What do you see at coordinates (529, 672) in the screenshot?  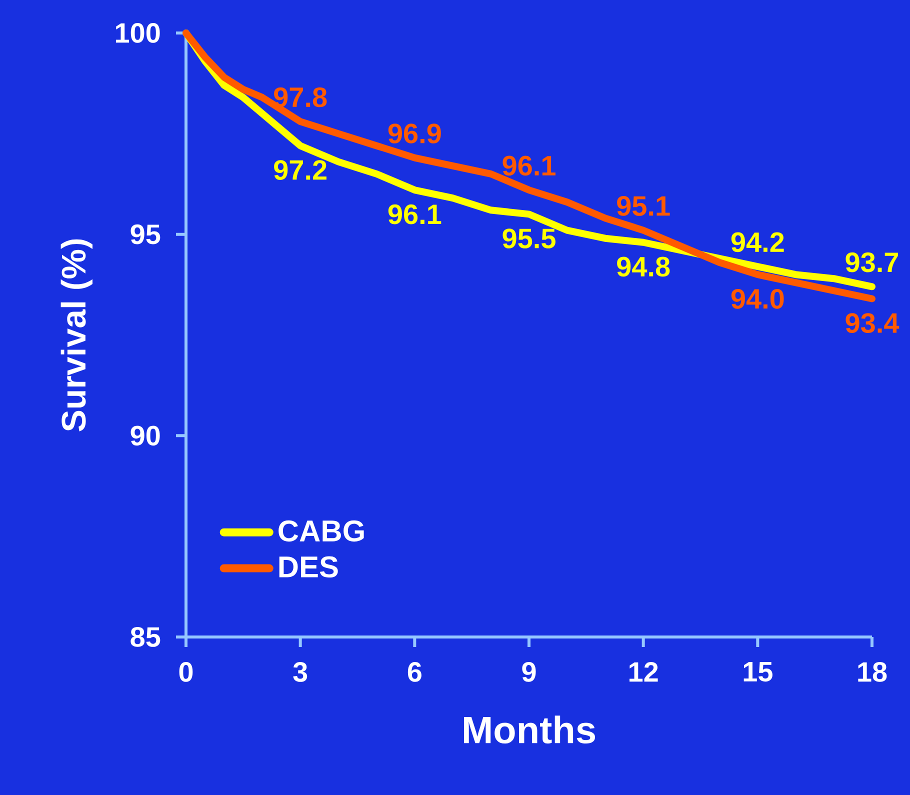 I see `x-tick-label: 9` at bounding box center [529, 672].